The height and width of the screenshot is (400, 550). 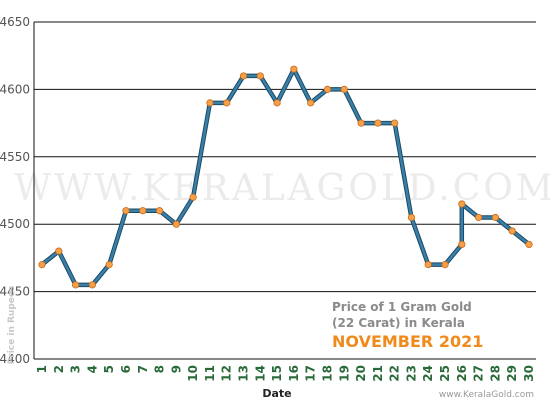 What do you see at coordinates (277, 373) in the screenshot?
I see `x-tick-label: 15` at bounding box center [277, 373].